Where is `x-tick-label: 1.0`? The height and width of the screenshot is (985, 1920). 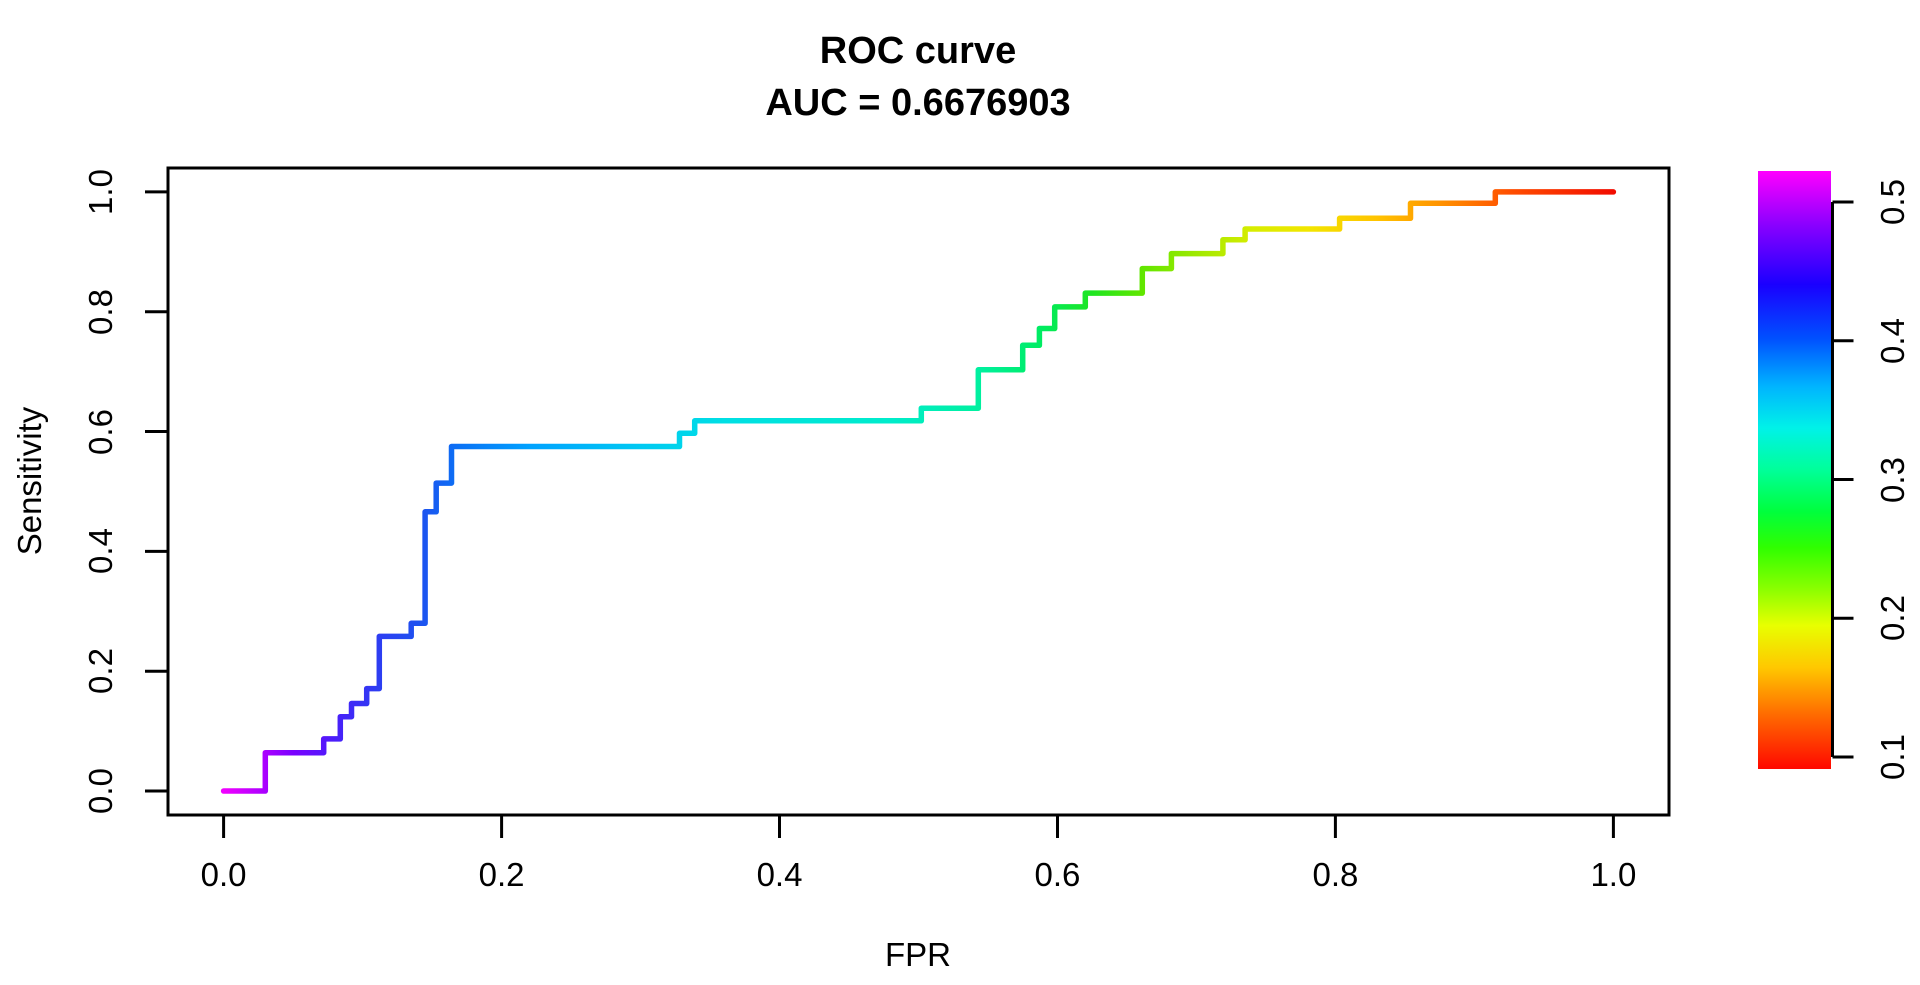
x-tick-label: 1.0 is located at coordinates (1613, 874).